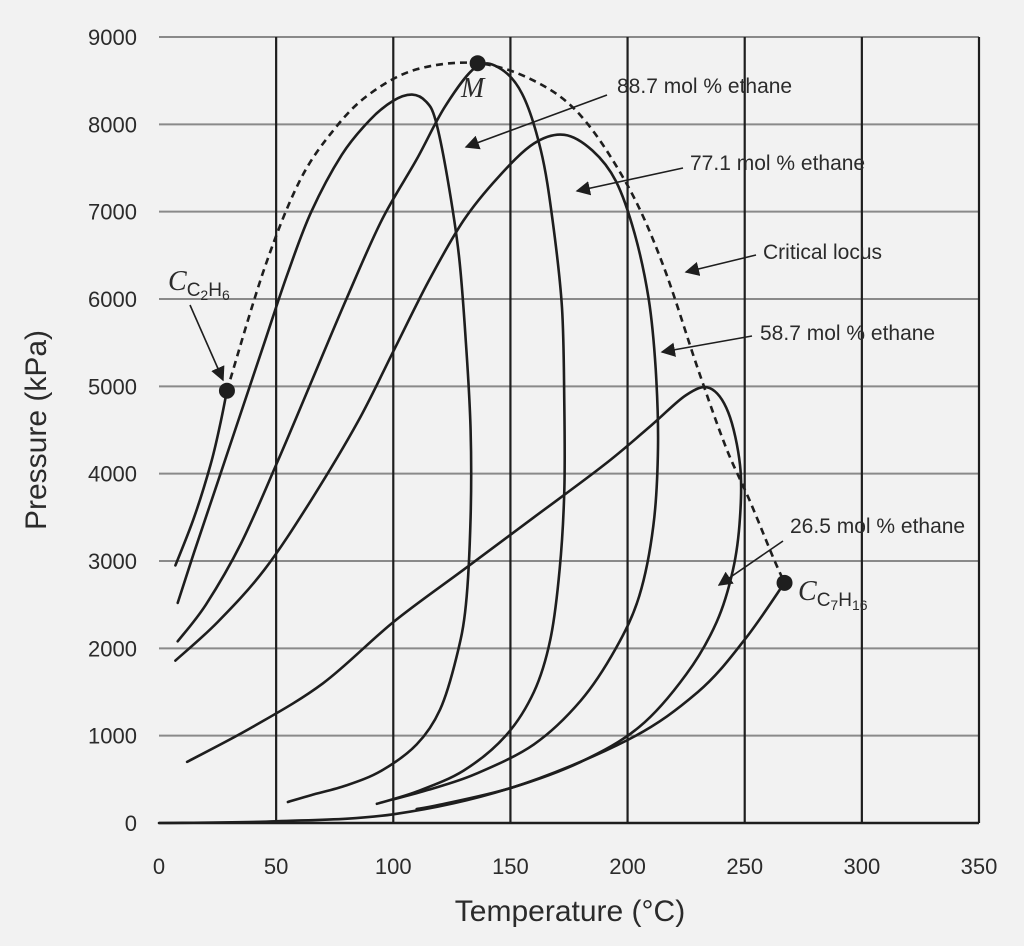  I want to click on x-axis-label: Temperature (°C), so click(570, 911).